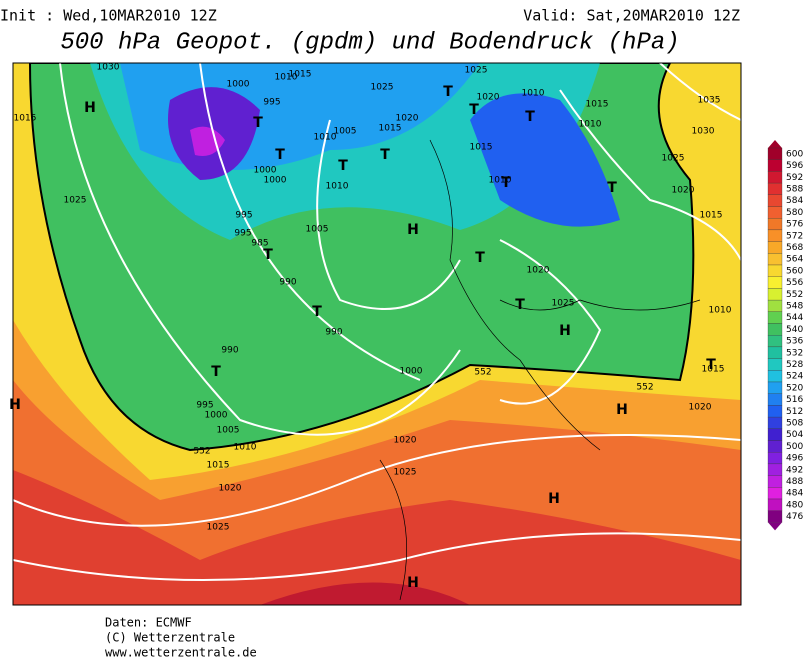 The height and width of the screenshot is (671, 812). Describe the element at coordinates (794, 435) in the screenshot. I see `colorbar-label: 504` at that location.